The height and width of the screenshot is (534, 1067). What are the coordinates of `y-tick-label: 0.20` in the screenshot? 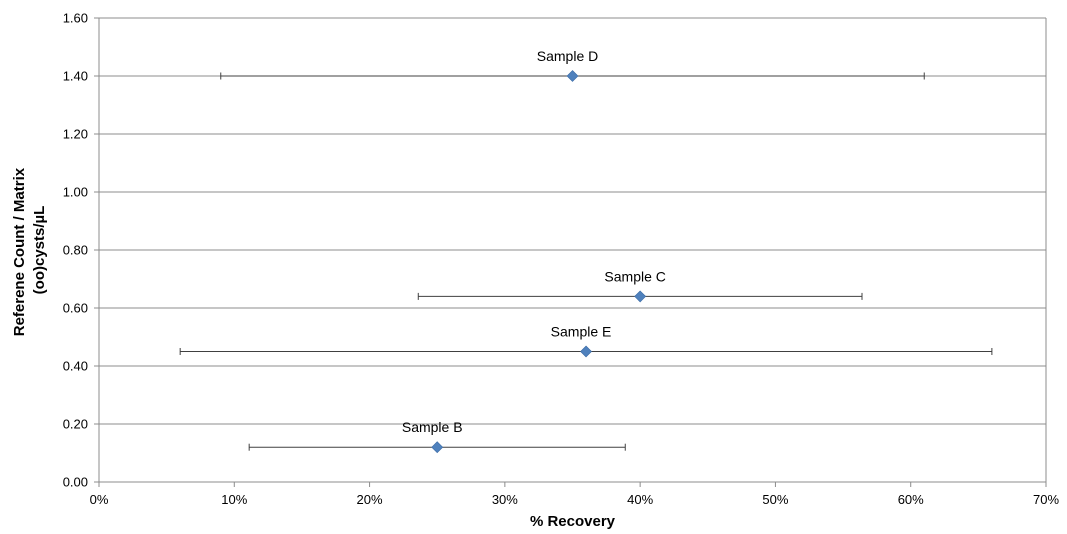 It's located at (75, 424).